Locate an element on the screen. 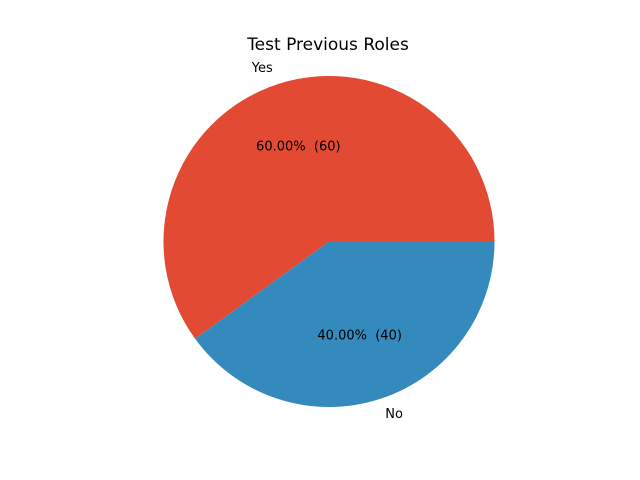 The image size is (640, 480). slice-pct-label-yes: 60.00% (60) is located at coordinates (298, 147).